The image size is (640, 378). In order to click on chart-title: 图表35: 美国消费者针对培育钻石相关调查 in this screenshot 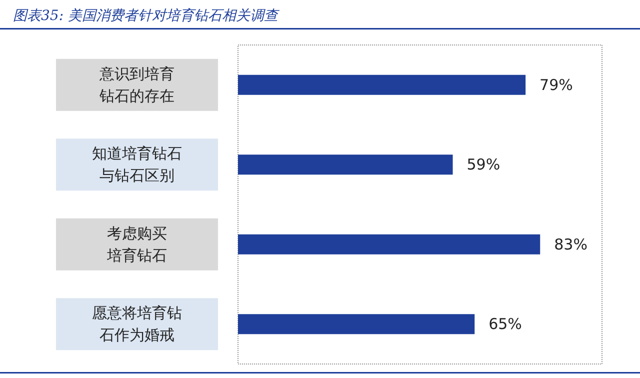, I will do `click(146, 15)`.